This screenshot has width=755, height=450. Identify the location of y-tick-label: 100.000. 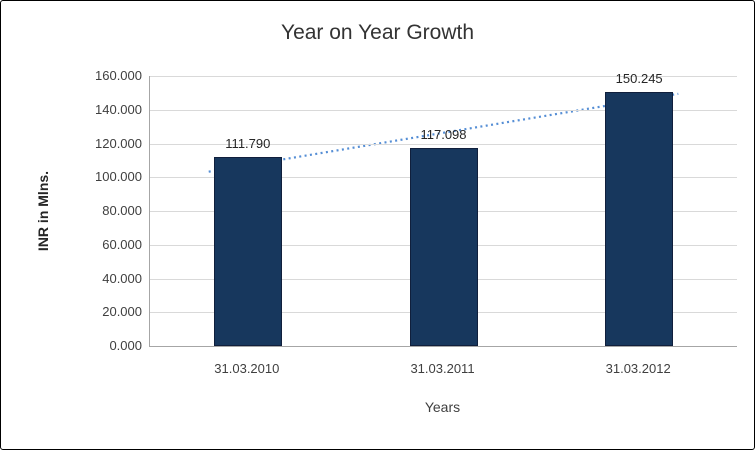
(118, 177).